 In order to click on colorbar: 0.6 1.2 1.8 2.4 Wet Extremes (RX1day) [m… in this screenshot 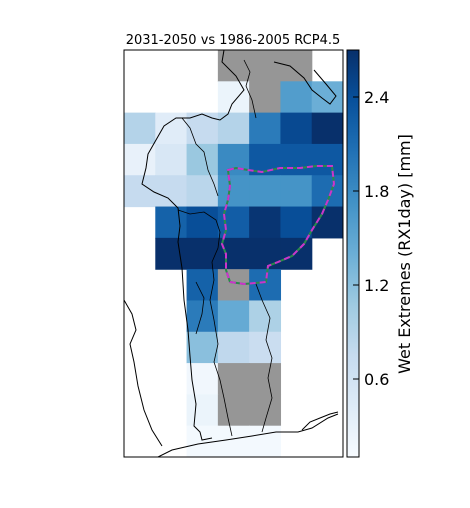, I will do `click(380, 253)`.